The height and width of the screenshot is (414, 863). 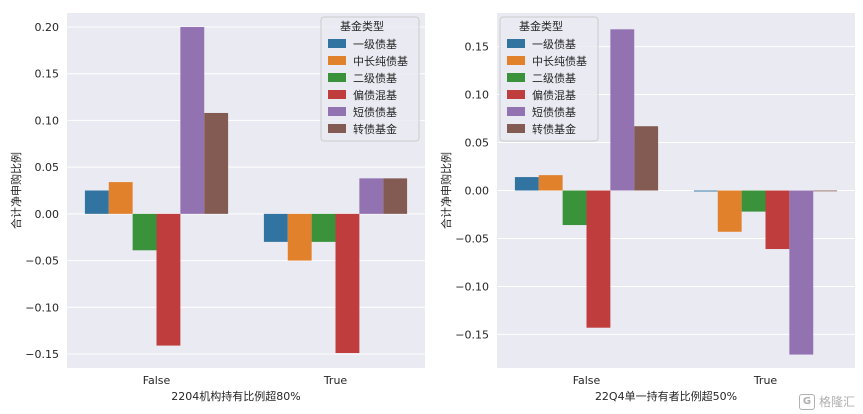 I want to click on watermark-text: 格隆汇, so click(x=836, y=402).